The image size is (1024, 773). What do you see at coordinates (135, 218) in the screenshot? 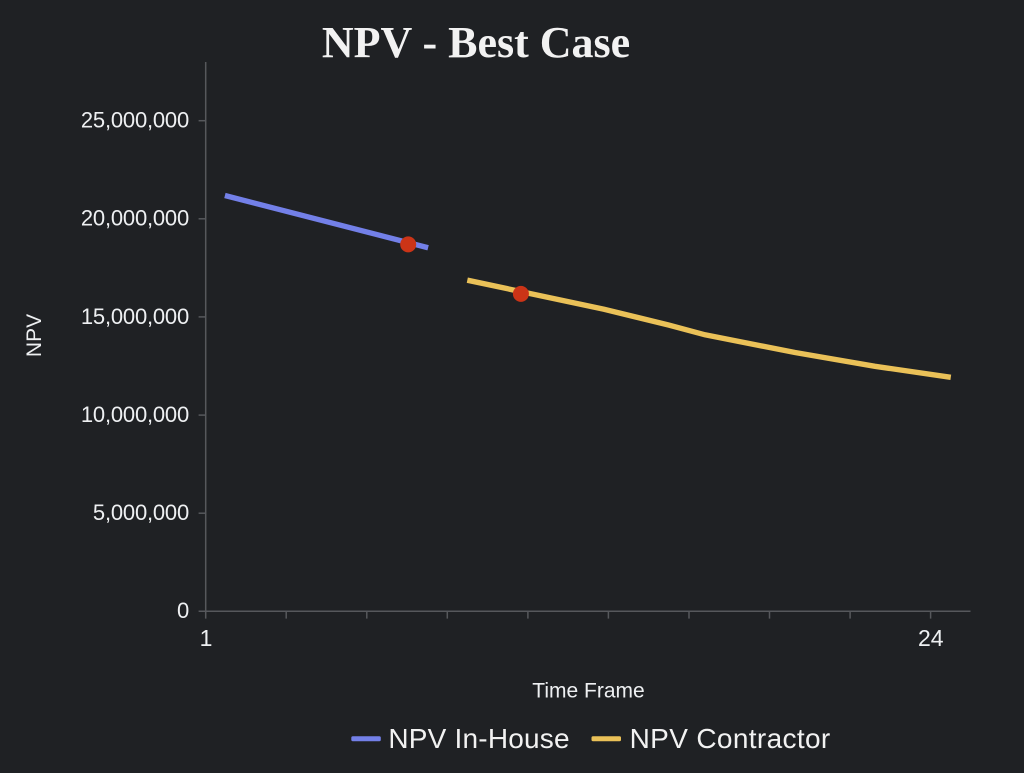
I see `svg-text: 20,000,000` at bounding box center [135, 218].